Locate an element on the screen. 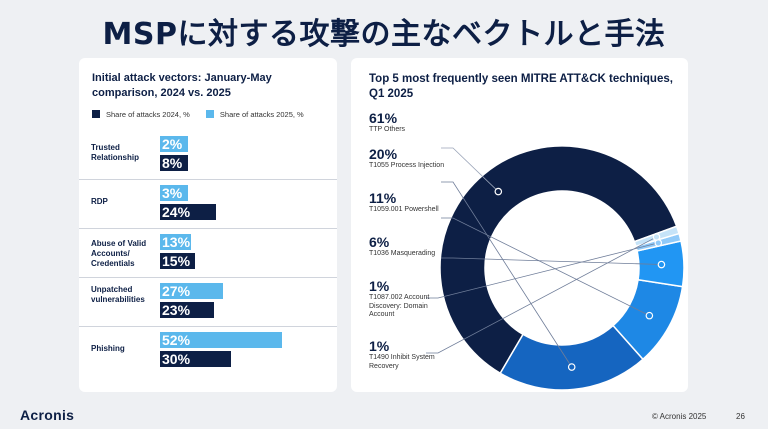  page-number: 26 is located at coordinates (740, 416).